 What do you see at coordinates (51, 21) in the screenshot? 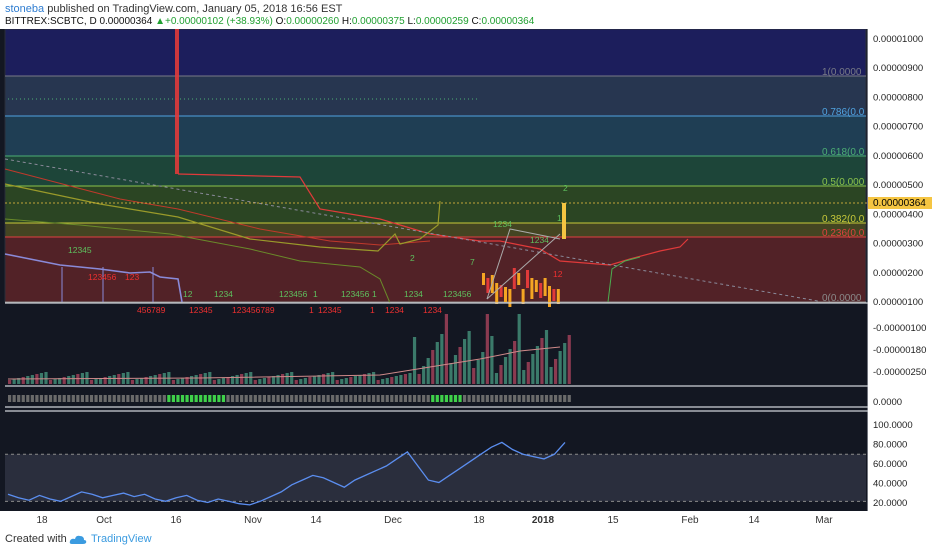
I see `symbol-label: BITTREX:SCBTC, D` at bounding box center [51, 21].